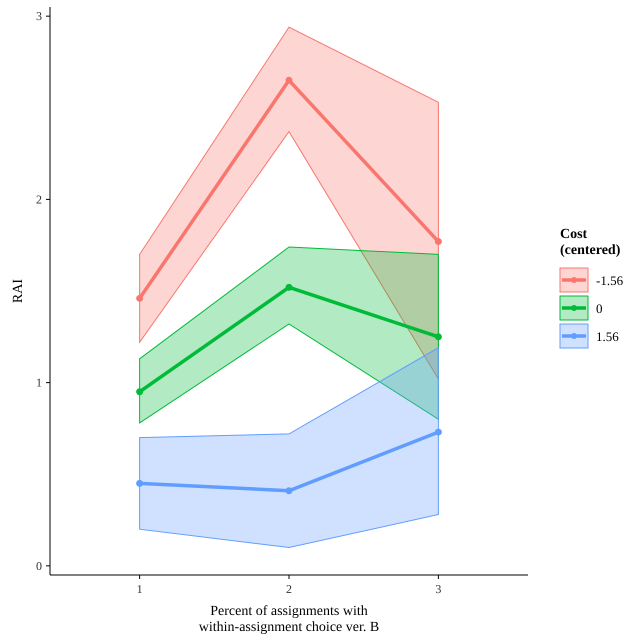  Describe the element at coordinates (289, 619) in the screenshot. I see `x-axis-title: Percent of assignments with within-assignment choice ver. B` at that location.